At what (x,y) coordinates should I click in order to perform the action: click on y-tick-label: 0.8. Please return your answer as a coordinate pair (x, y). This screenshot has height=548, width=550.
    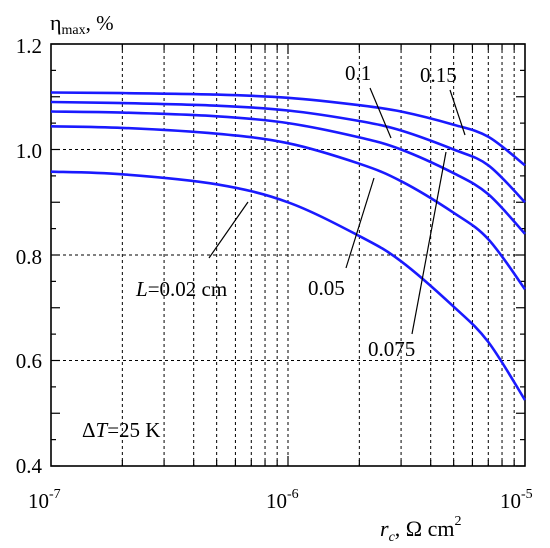
    Looking at the image, I should click on (29, 257).